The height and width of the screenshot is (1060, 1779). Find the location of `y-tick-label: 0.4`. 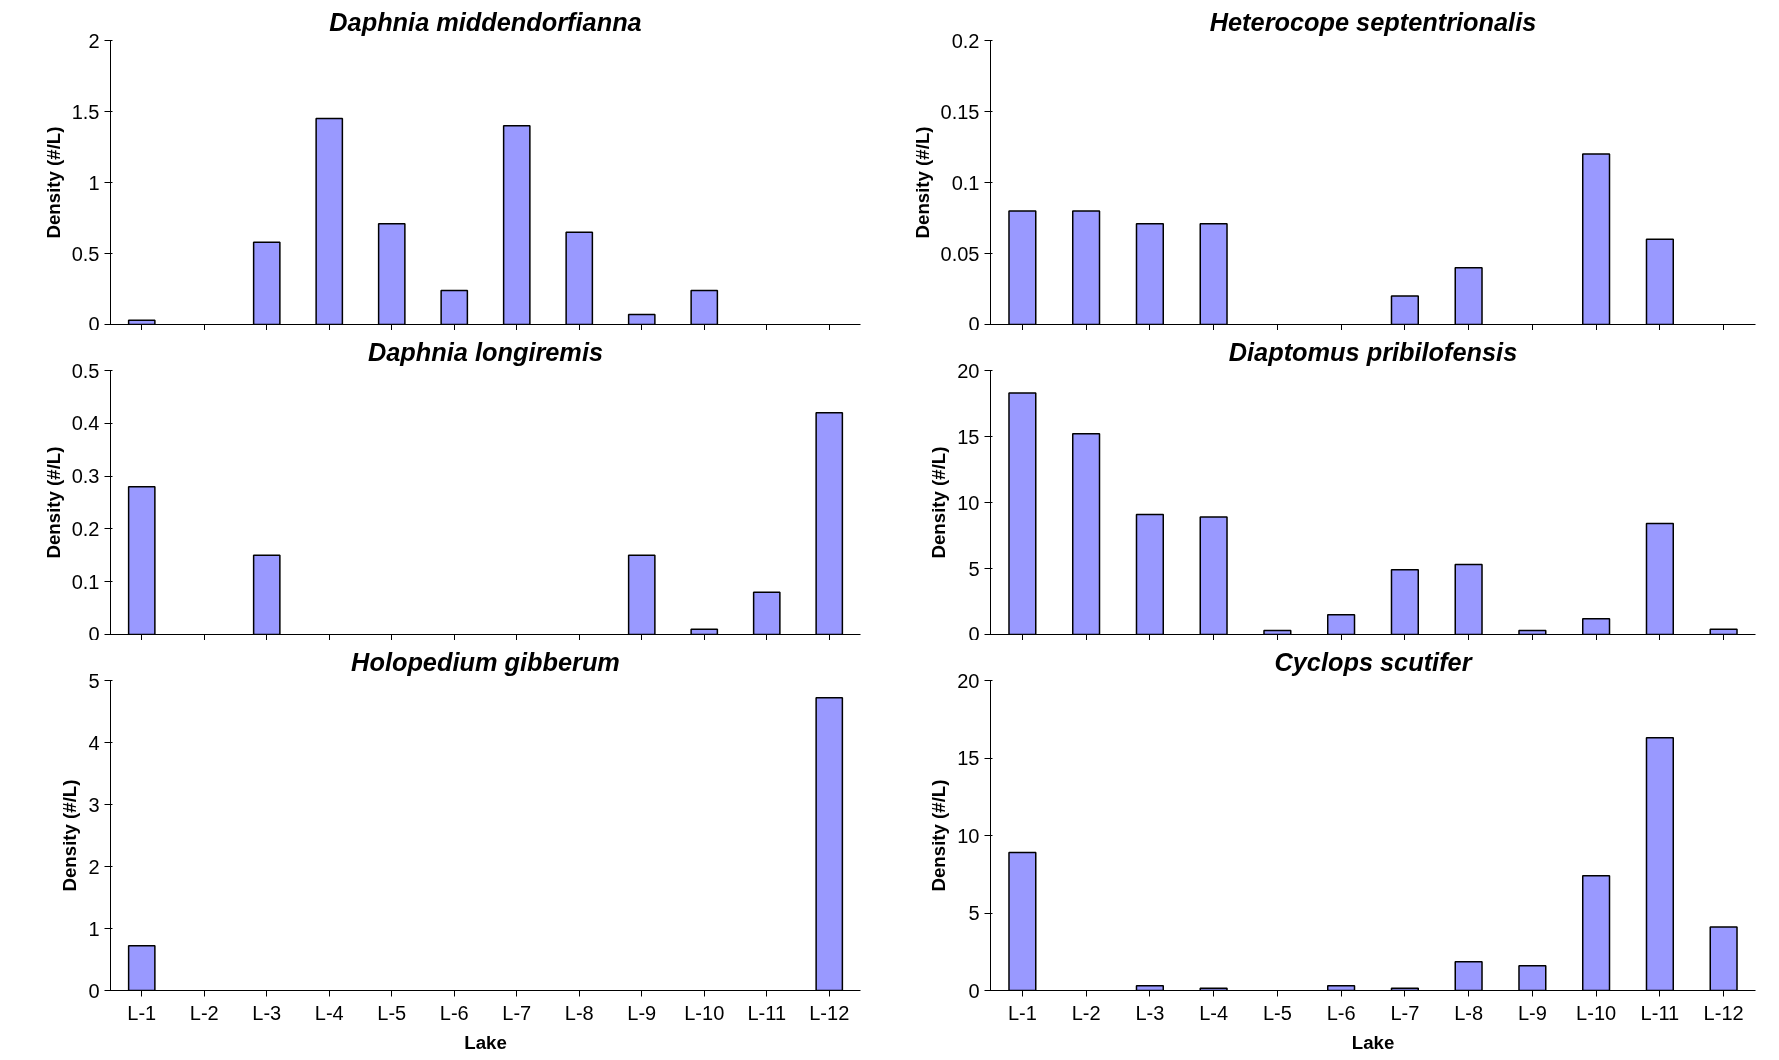

y-tick-label: 0.4 is located at coordinates (85, 423).